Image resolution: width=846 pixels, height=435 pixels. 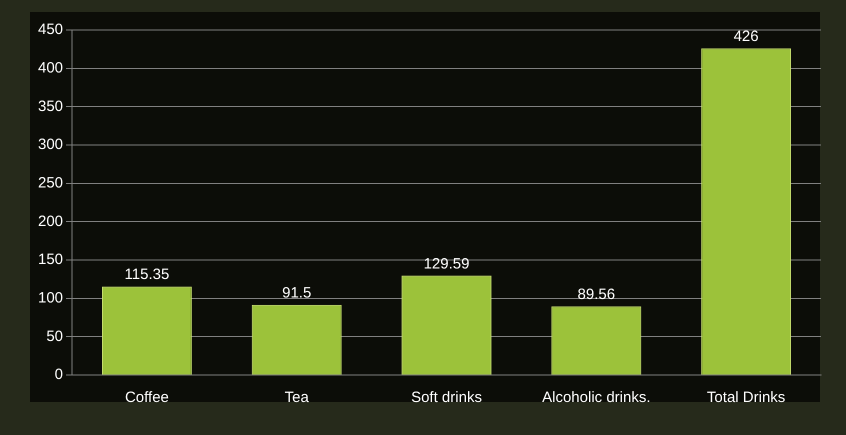 What do you see at coordinates (746, 397) in the screenshot?
I see `x-tick-label: Total Drinks` at bounding box center [746, 397].